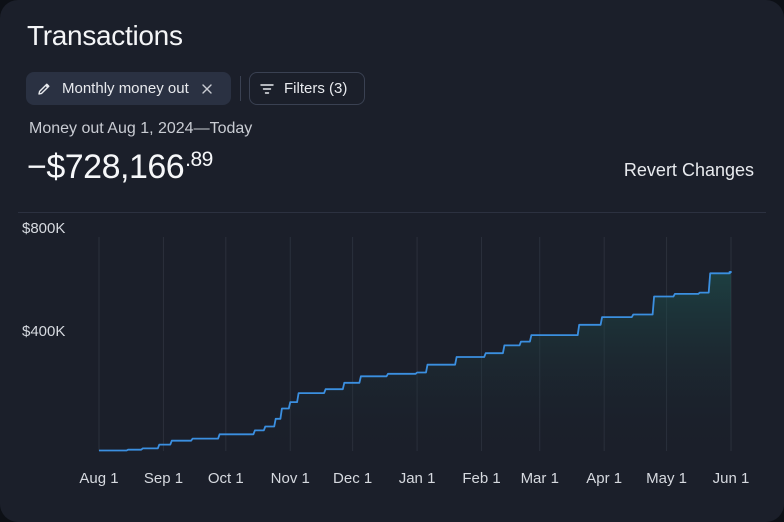 The height and width of the screenshot is (522, 784). What do you see at coordinates (163, 478) in the screenshot?
I see `x-tick-label: Sep 1` at bounding box center [163, 478].